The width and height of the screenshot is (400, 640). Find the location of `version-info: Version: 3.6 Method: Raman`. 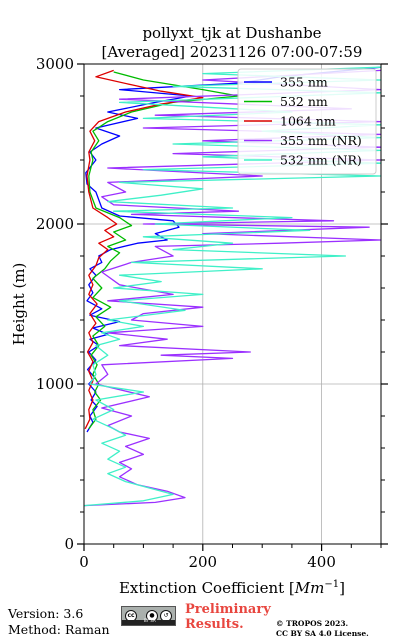

version-info: Version: 3.6 Method: Raman is located at coordinates (59, 622).